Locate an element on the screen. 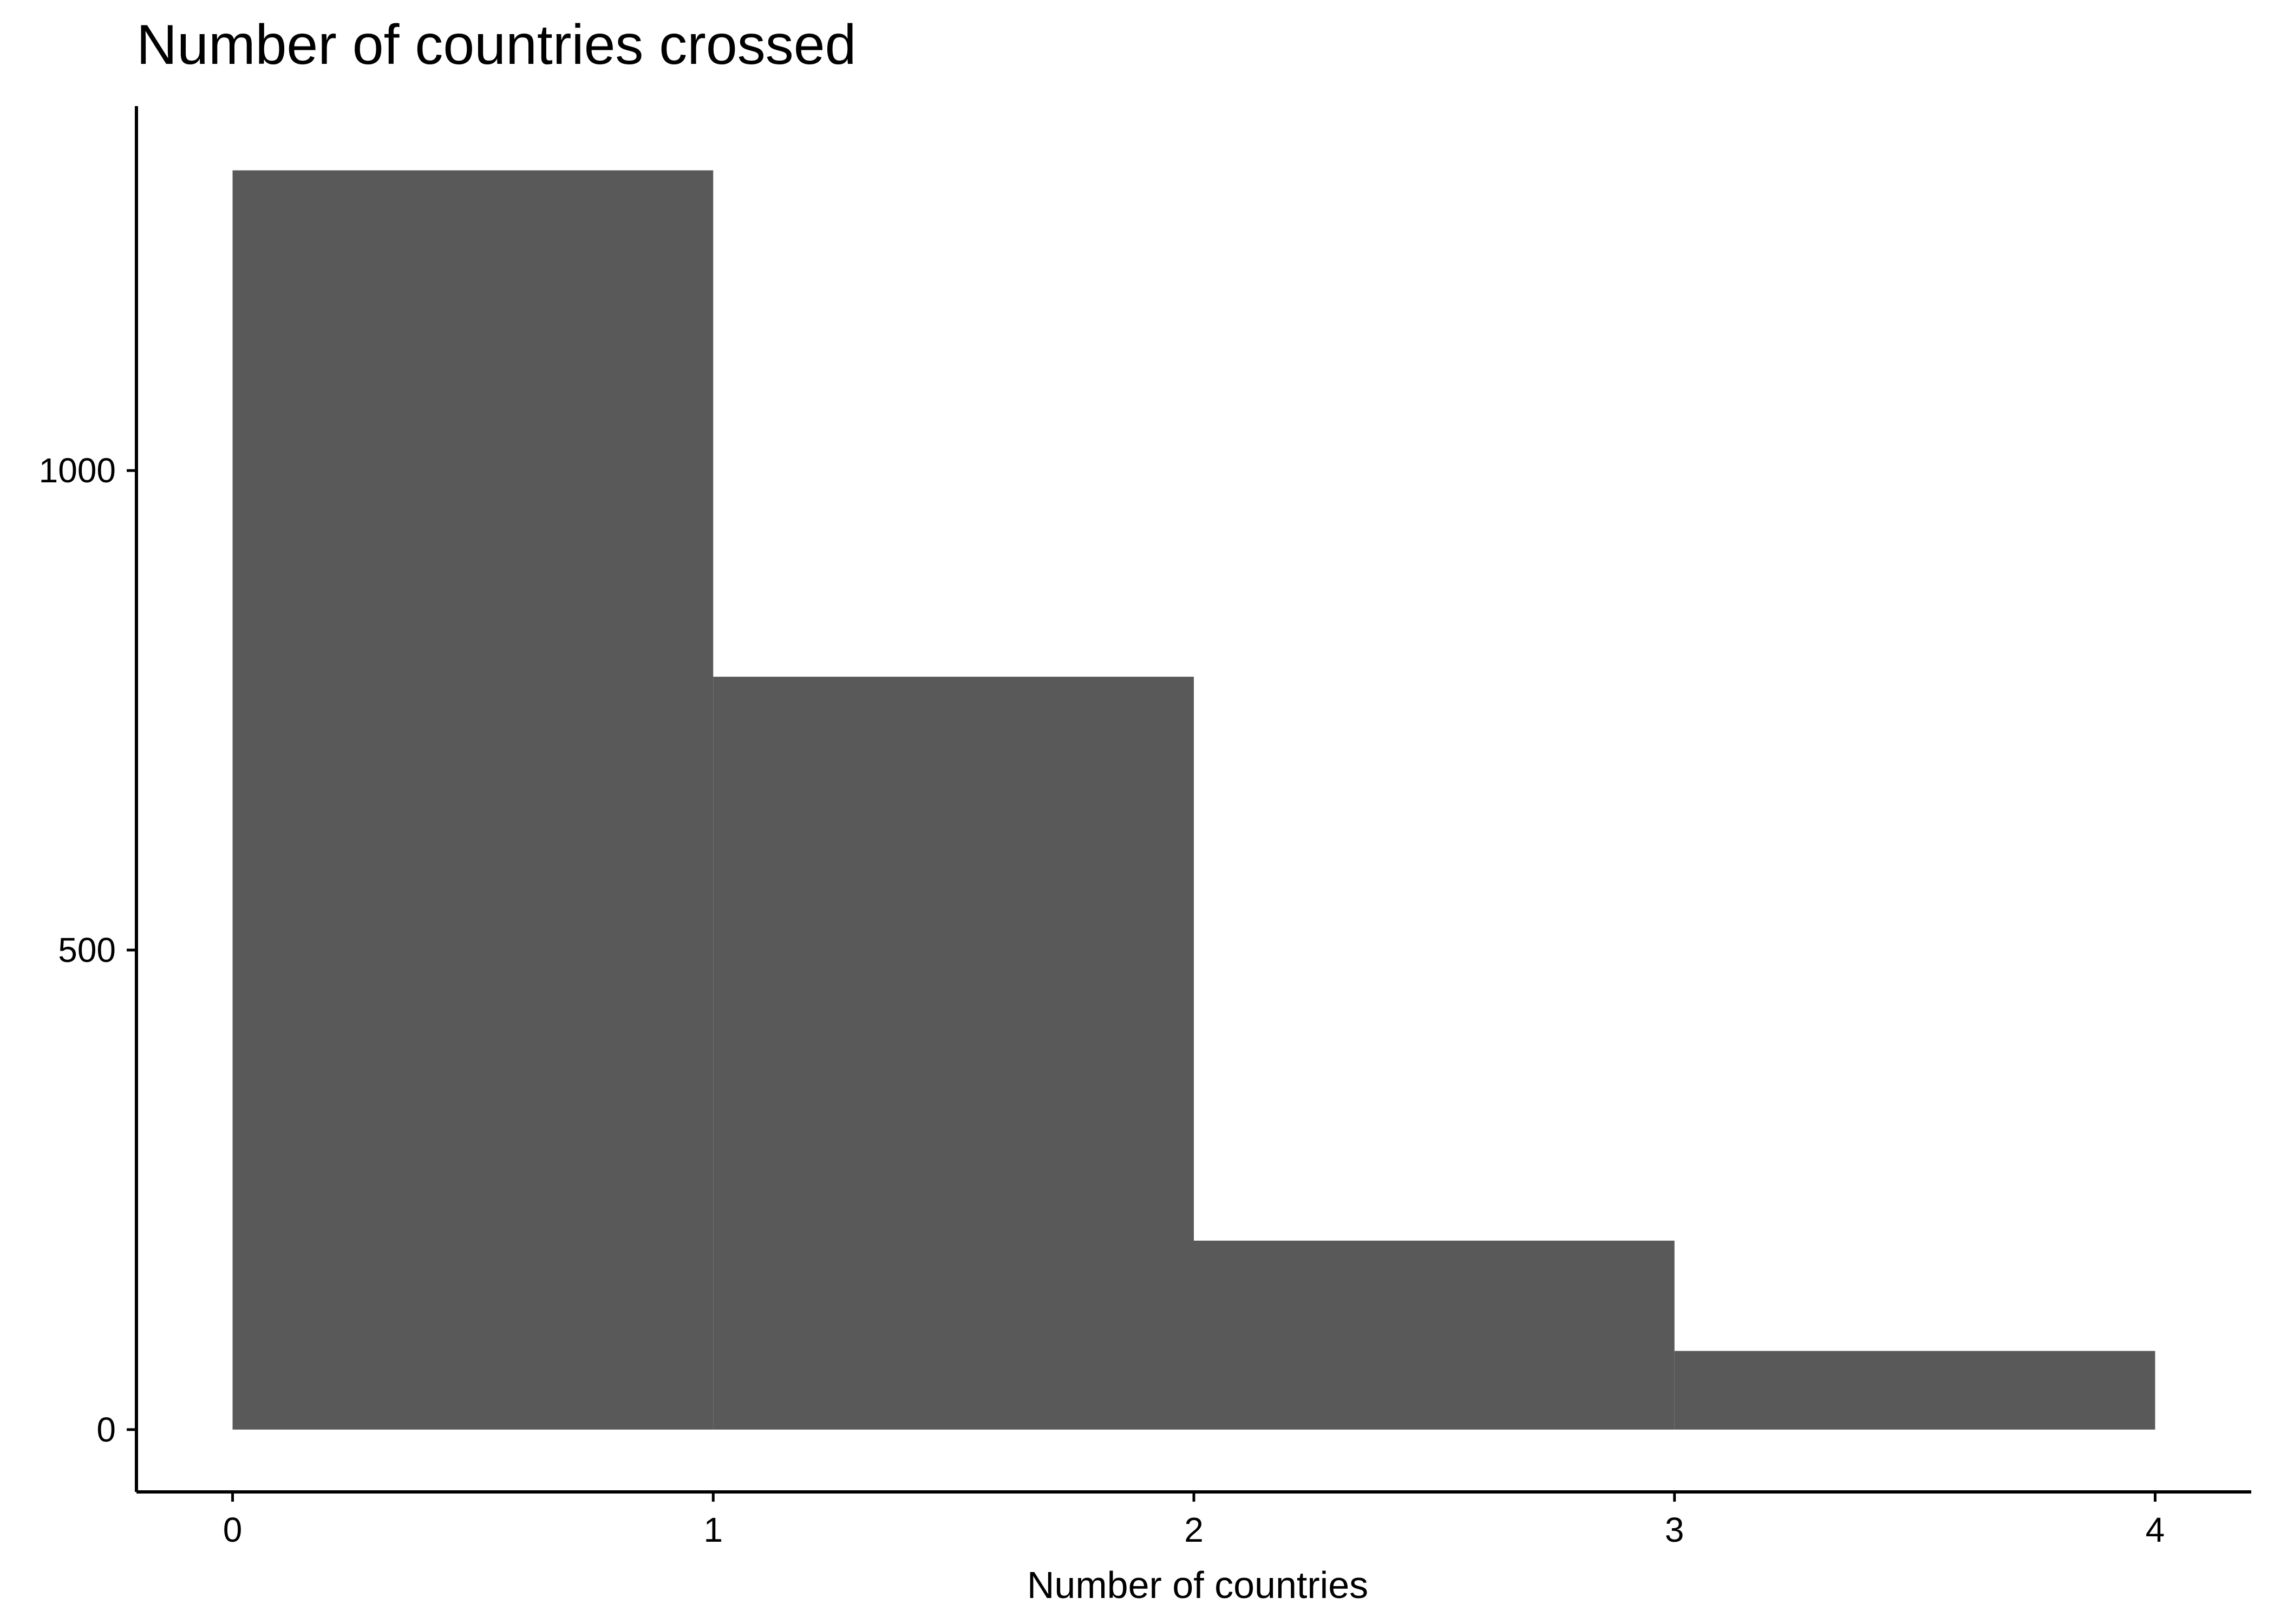  x-axis-title: Number of countries is located at coordinates (1198, 1585).